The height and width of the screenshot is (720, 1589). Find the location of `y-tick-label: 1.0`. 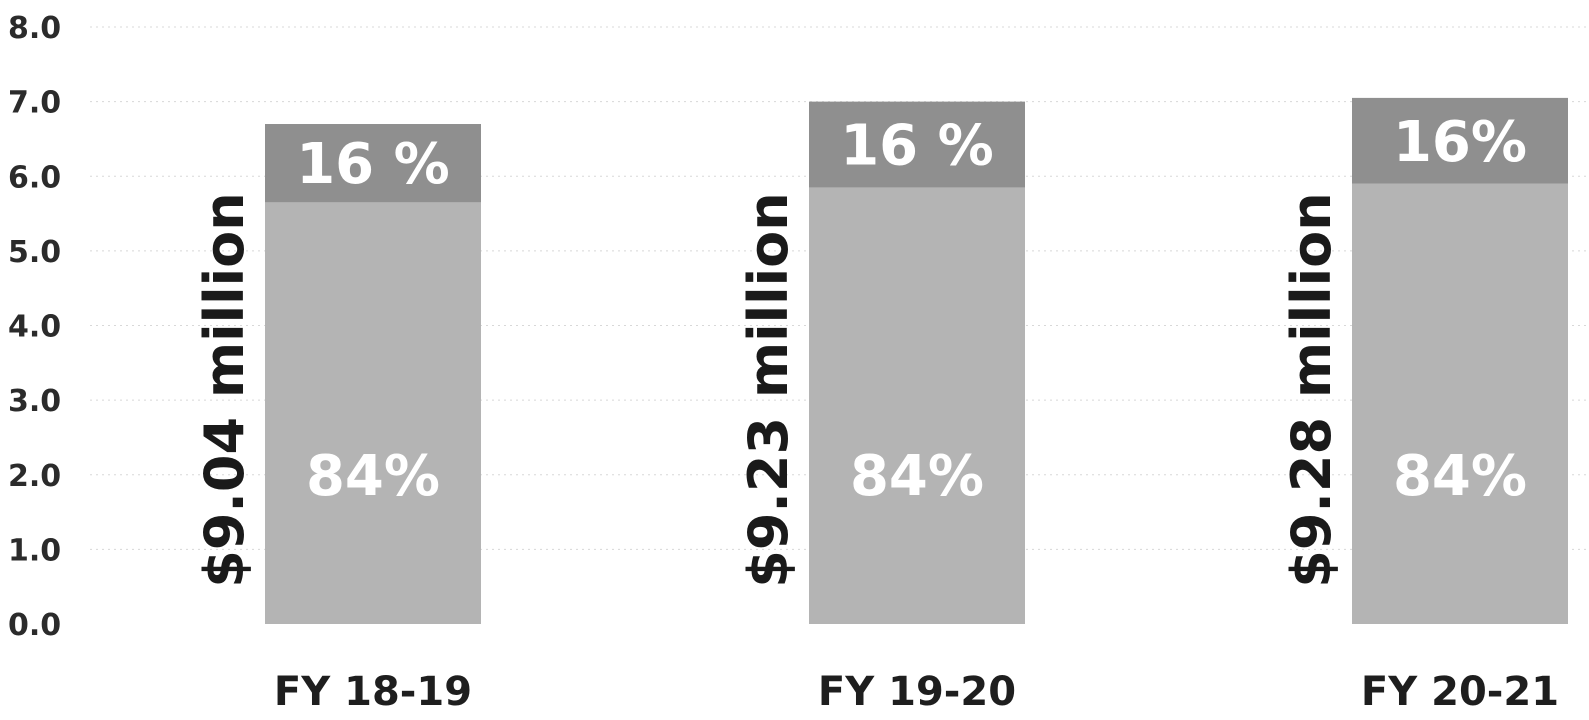

y-tick-label: 1.0 is located at coordinates (34, 550).